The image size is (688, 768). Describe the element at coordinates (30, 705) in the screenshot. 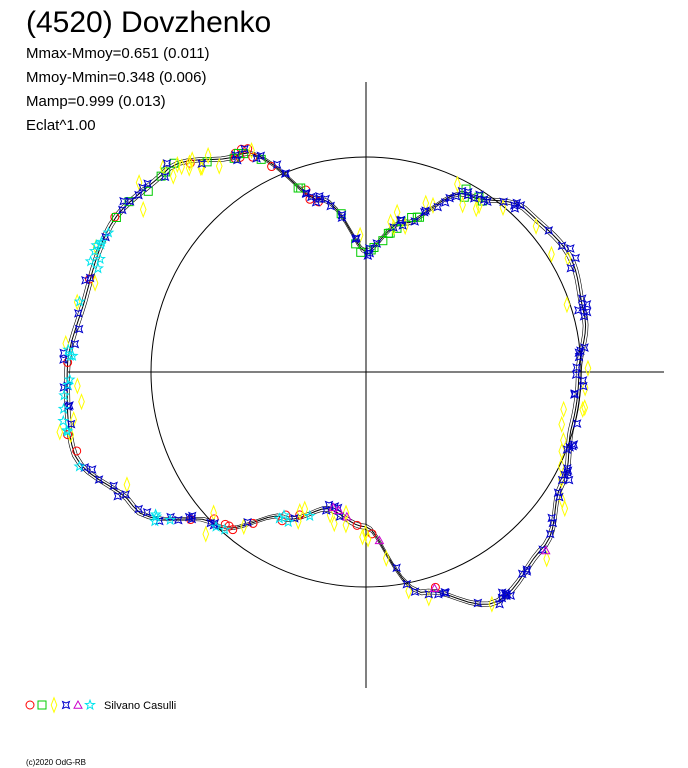

I see `legend-symbol-circle` at that location.